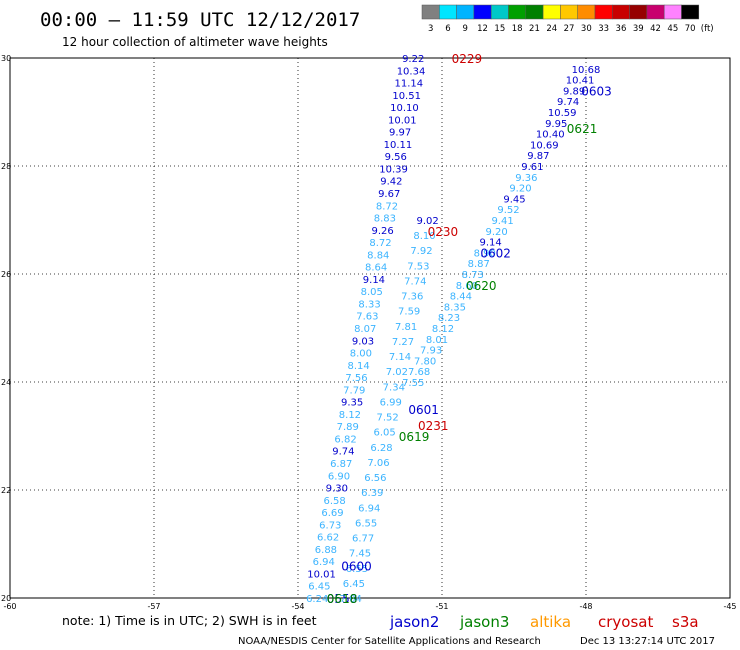 The width and height of the screenshot is (740, 650). What do you see at coordinates (647, 641) in the screenshot?
I see `footer-timestamp: Dec 13 13:27:14 UTC 2017` at bounding box center [647, 641].